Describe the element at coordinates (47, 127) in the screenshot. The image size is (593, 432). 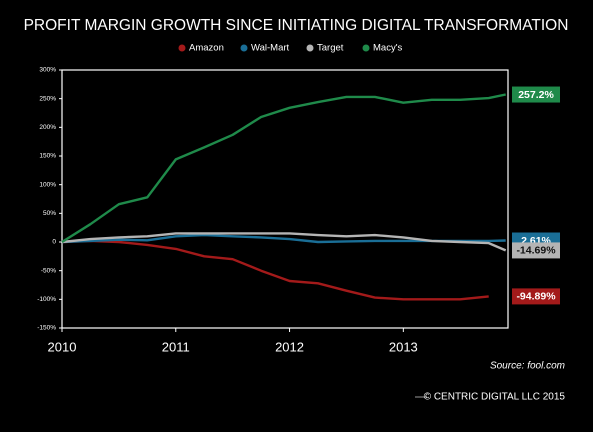
I see `y-tick-label: 200%` at that location.